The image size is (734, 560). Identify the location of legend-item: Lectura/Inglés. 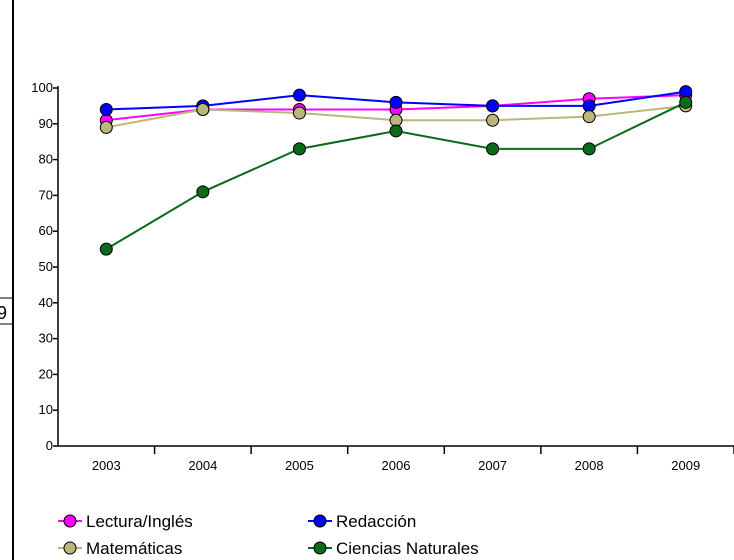
(125, 521).